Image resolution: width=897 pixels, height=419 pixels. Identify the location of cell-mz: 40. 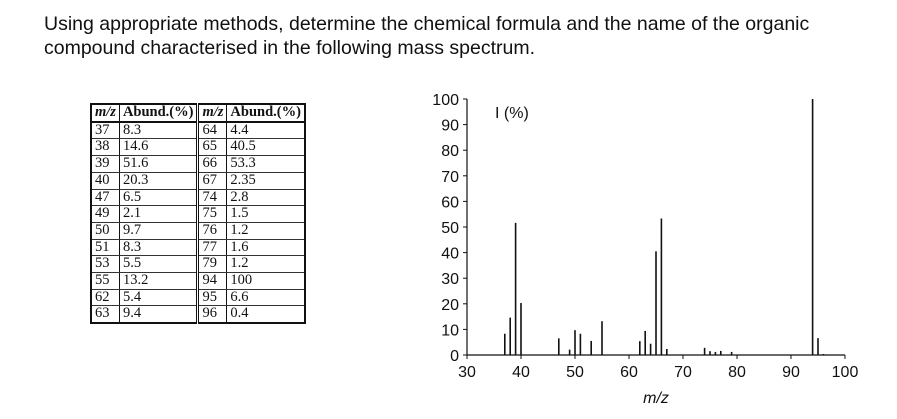
(105, 181).